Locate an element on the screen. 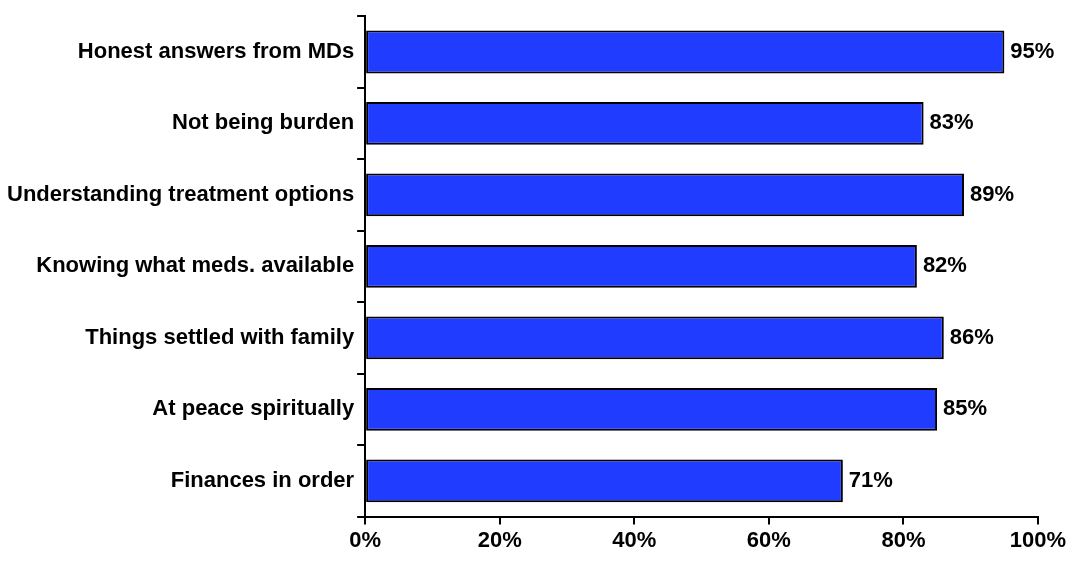 The image size is (1088, 561). x-tick-label: 60% is located at coordinates (768, 539).